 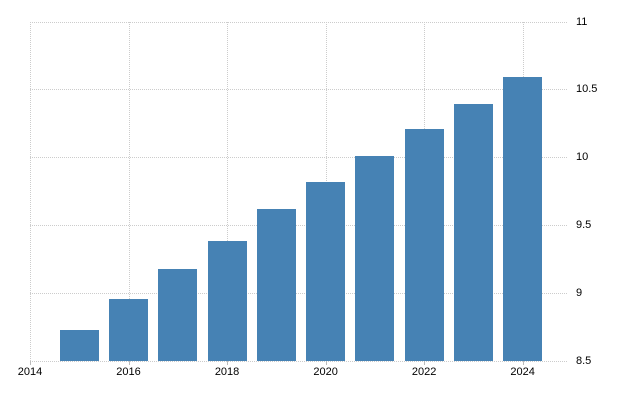 I want to click on x-axis-label: 2022, so click(x=424, y=372).